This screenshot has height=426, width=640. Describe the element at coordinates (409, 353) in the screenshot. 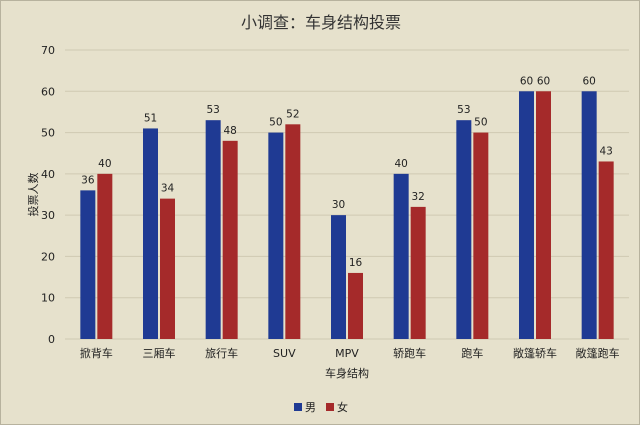

I see `x-tick-label: 轿跑车` at that location.